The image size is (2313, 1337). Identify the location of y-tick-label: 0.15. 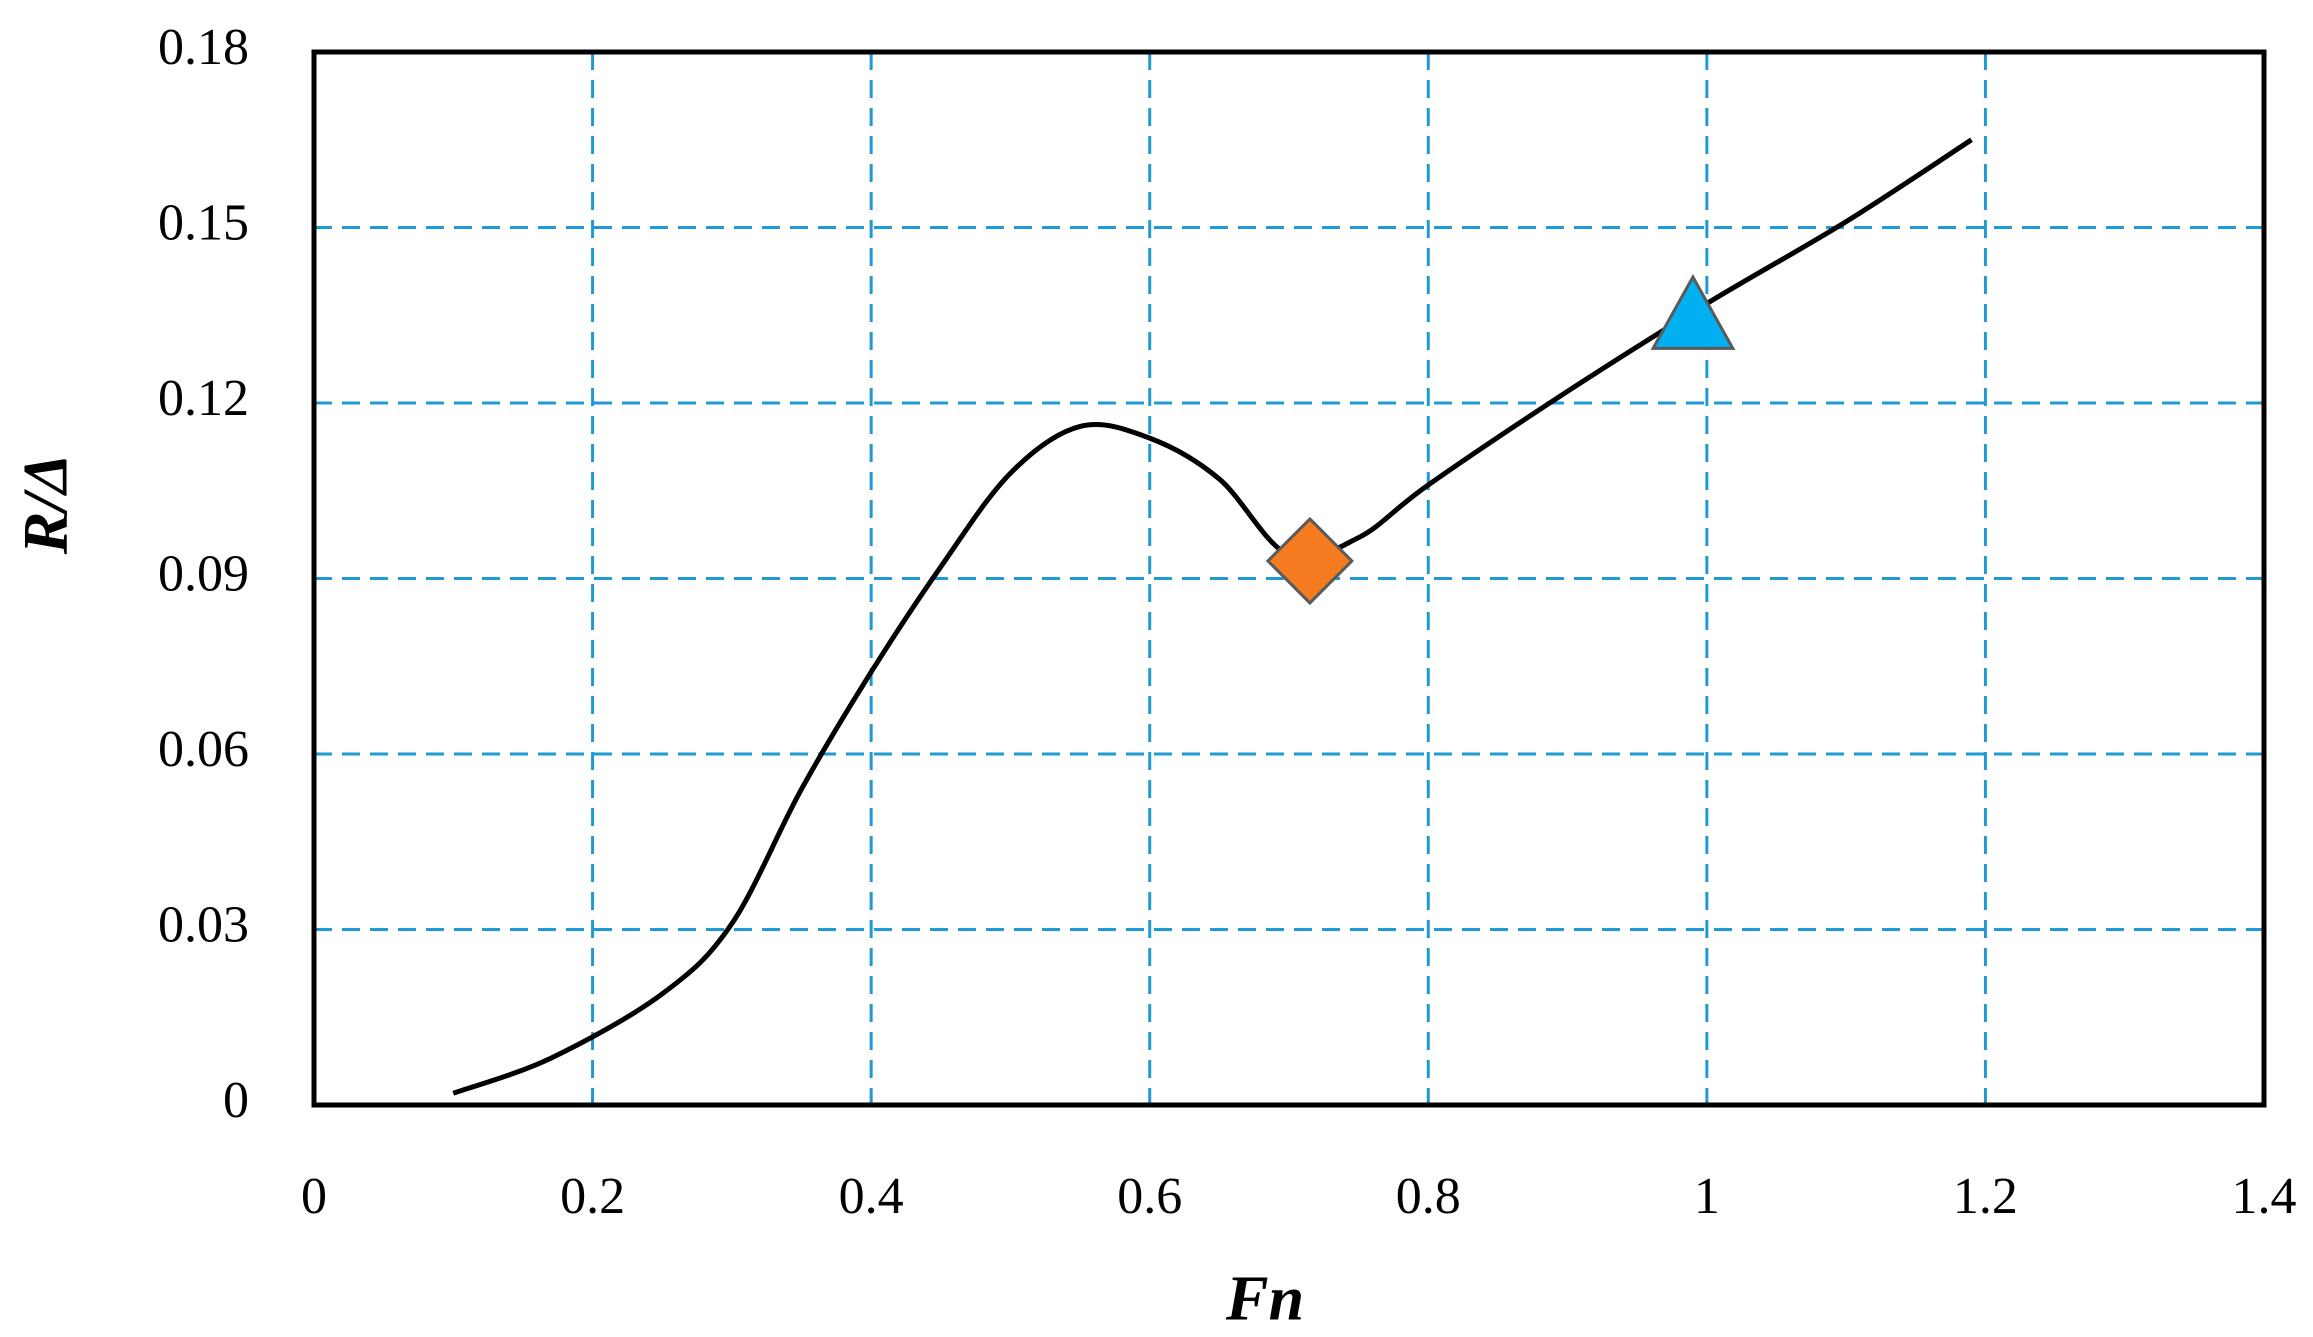
(203, 222).